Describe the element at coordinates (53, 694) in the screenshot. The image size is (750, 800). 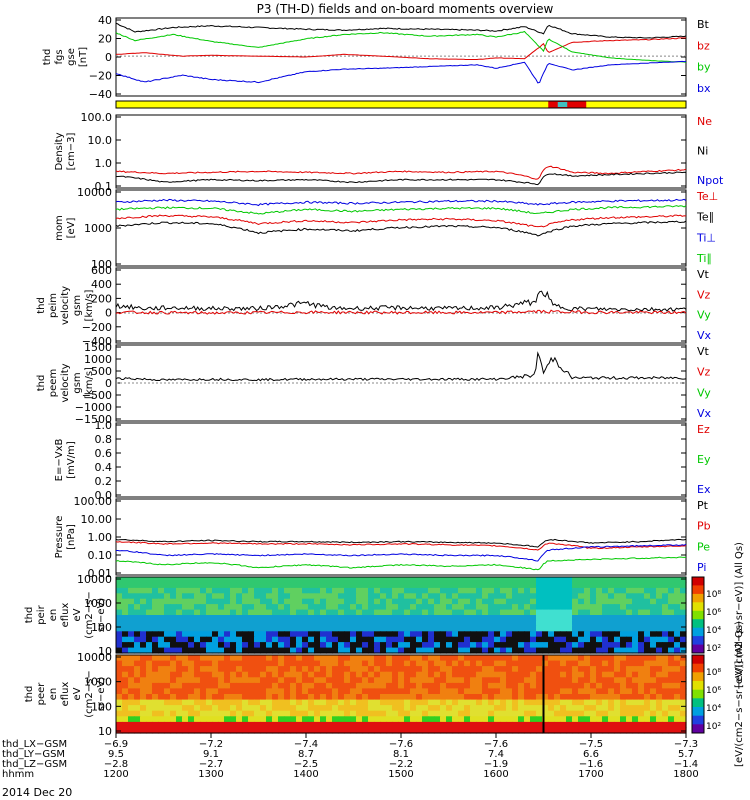
I see `y-axis-label: en` at that location.